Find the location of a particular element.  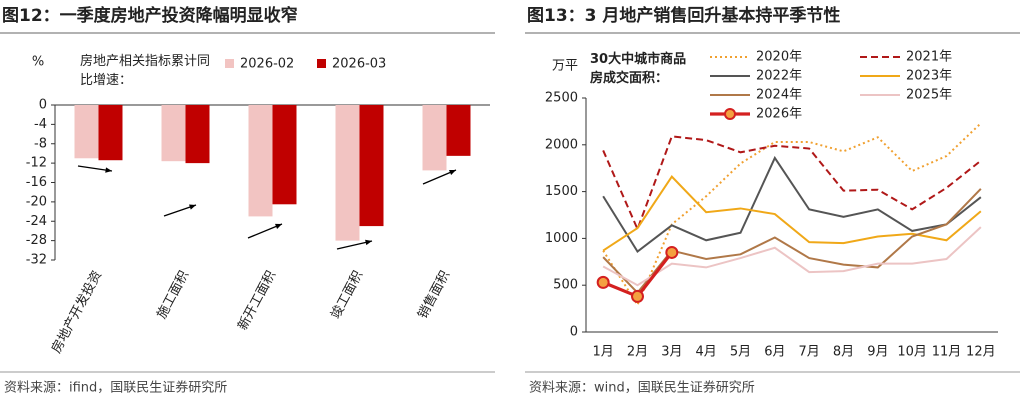

legend-label: 2025年 is located at coordinates (929, 95).